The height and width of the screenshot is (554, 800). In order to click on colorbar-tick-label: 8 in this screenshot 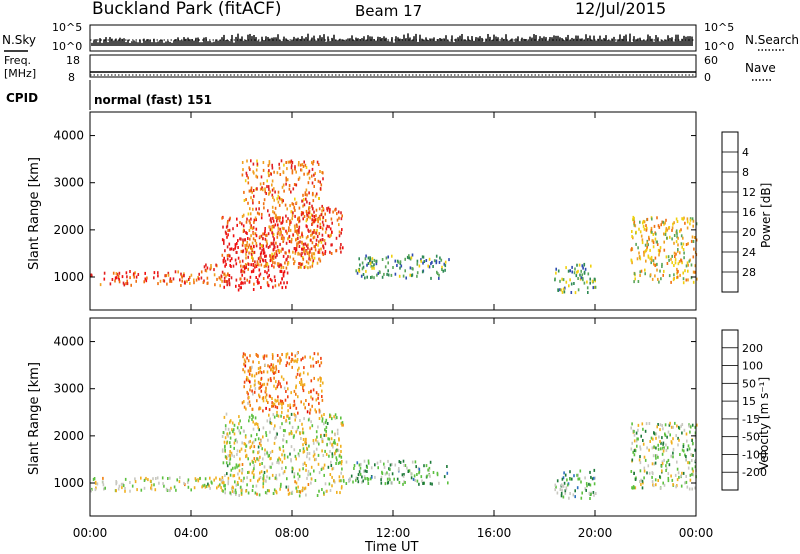, I will do `click(745, 172)`.